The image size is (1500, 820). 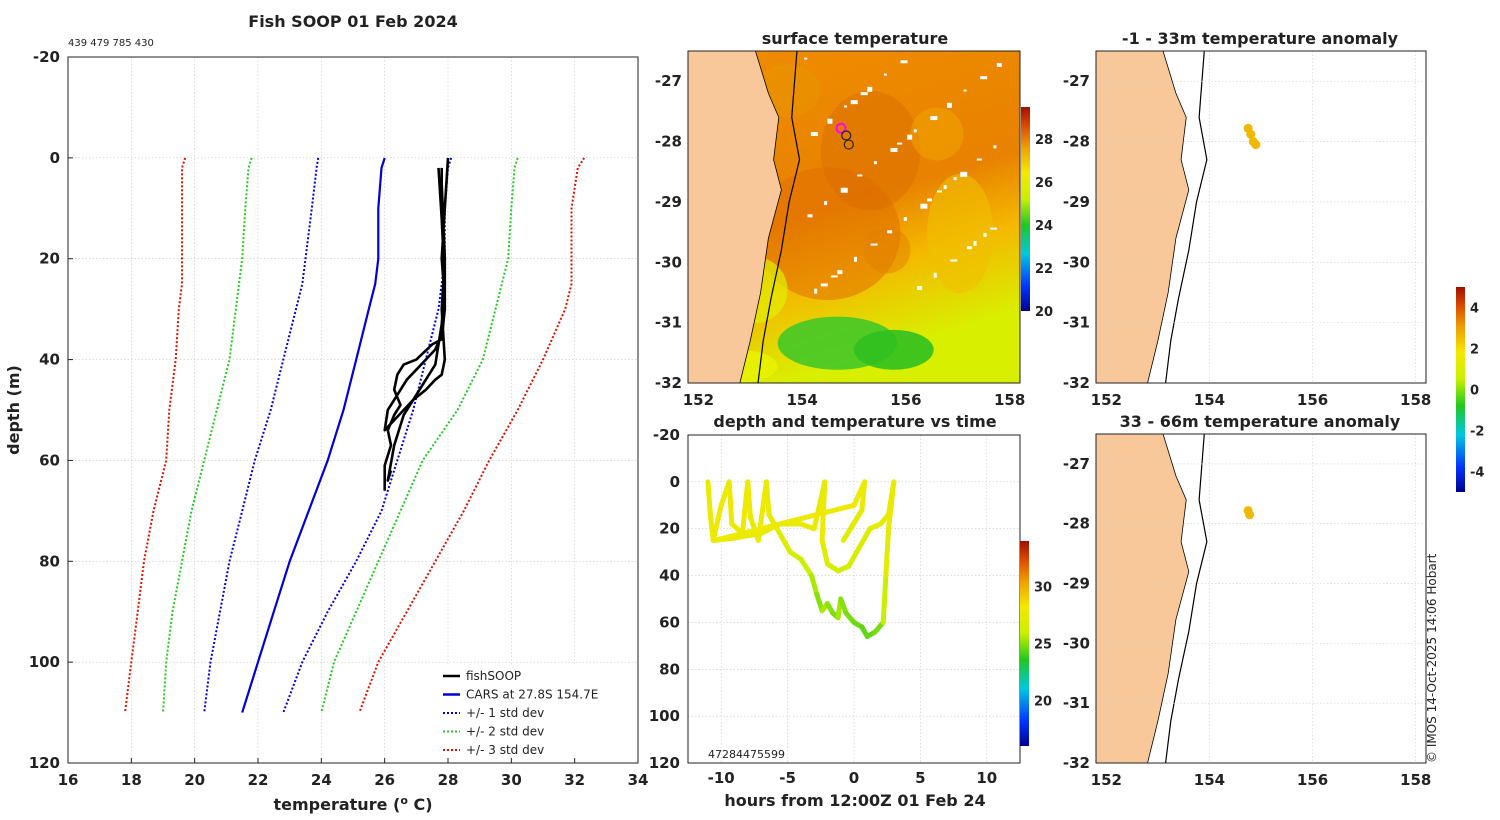 What do you see at coordinates (1312, 400) in the screenshot?
I see `map-x-tick-label: 156` at bounding box center [1312, 400].